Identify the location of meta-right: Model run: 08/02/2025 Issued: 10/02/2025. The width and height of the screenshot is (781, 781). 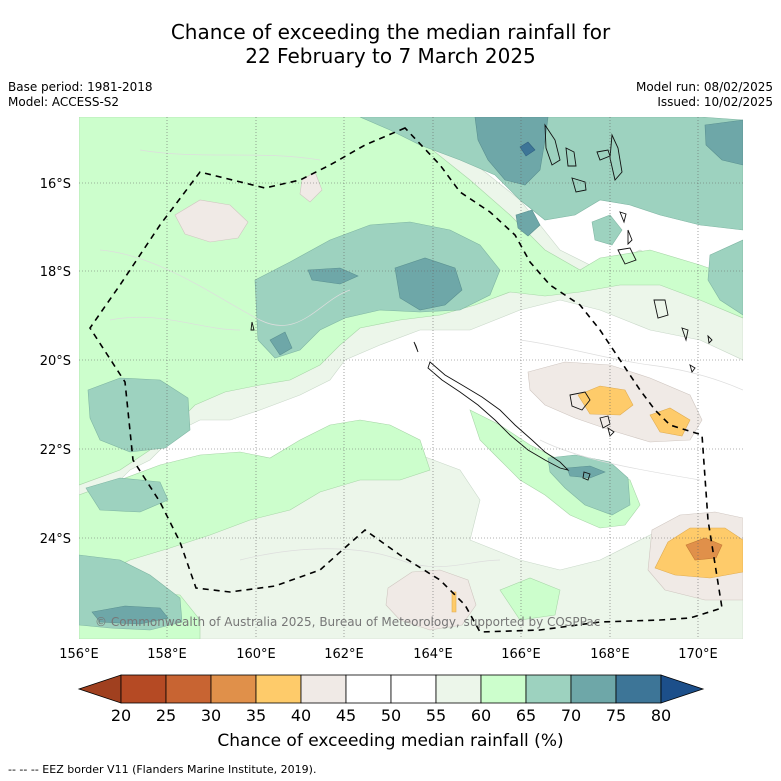
(704, 95).